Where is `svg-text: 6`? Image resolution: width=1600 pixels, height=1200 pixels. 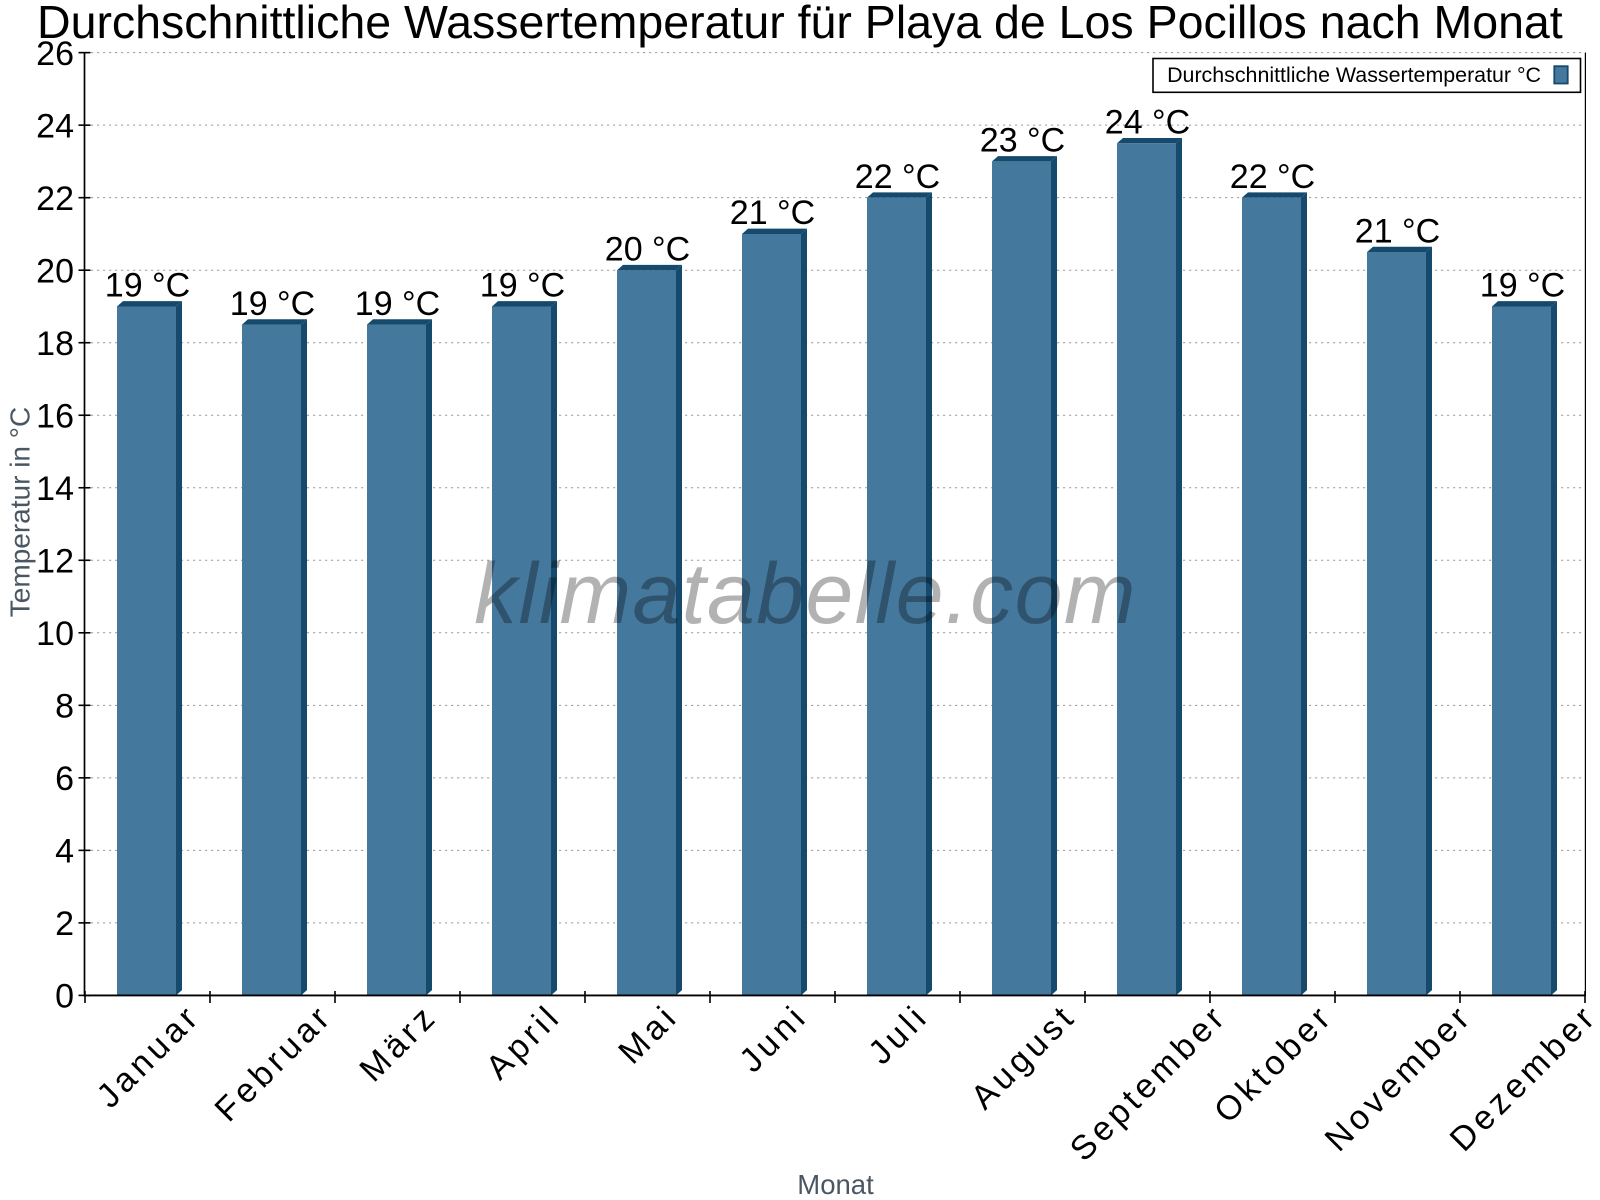 svg-text: 6 is located at coordinates (64, 779).